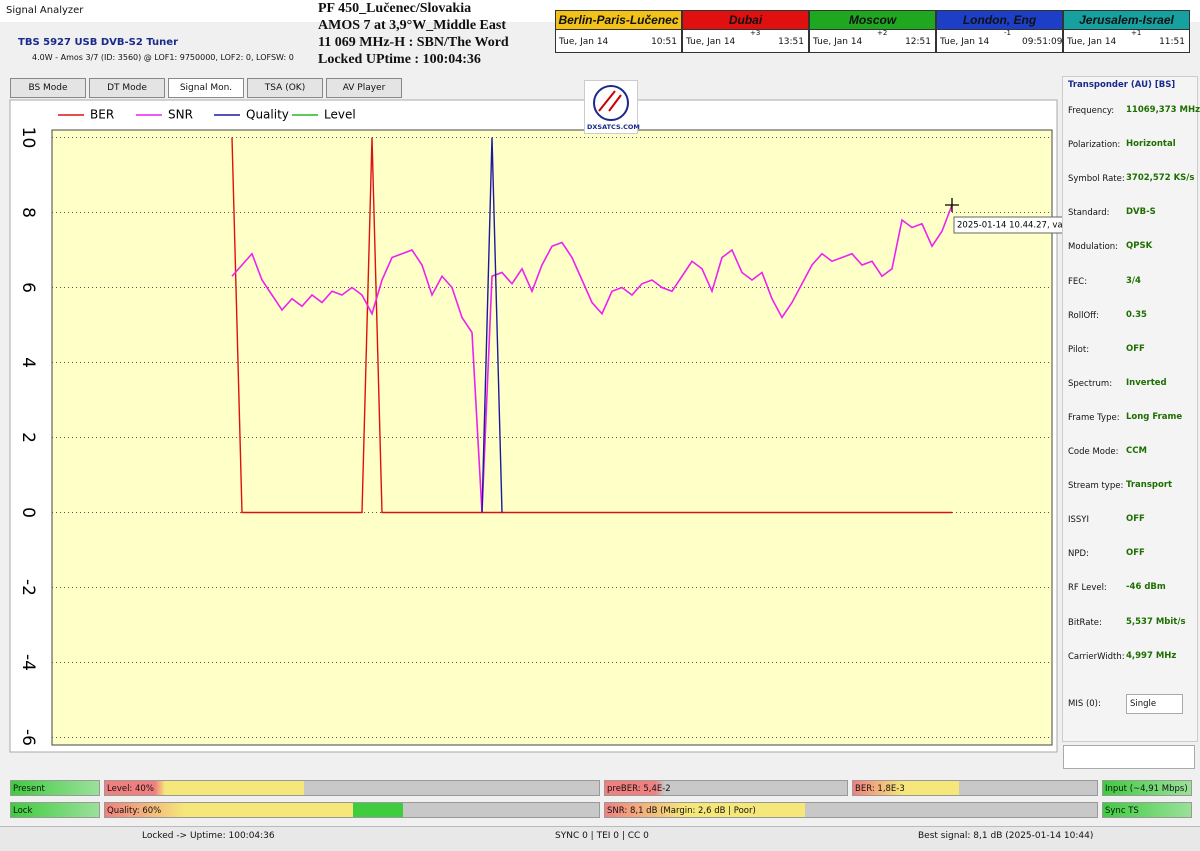 Image resolution: width=1200 pixels, height=851 pixels. What do you see at coordinates (1133, 280) in the screenshot?
I see `field-value: 3/4` at bounding box center [1133, 280].